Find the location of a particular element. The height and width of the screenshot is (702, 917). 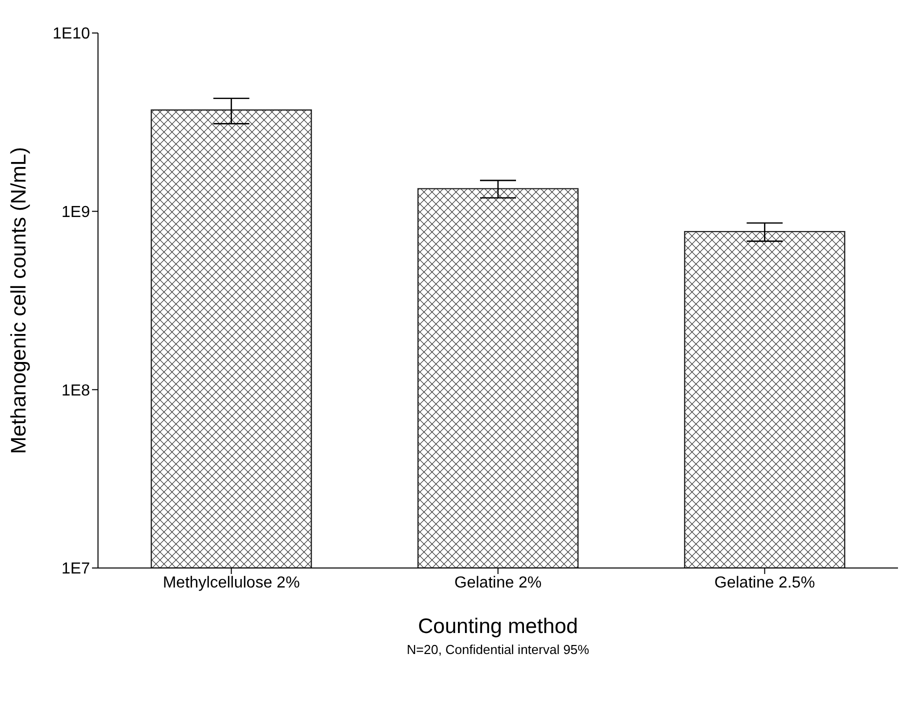

y-axis-title: Methanogenic cell counts (N/mL) is located at coordinates (18, 300).